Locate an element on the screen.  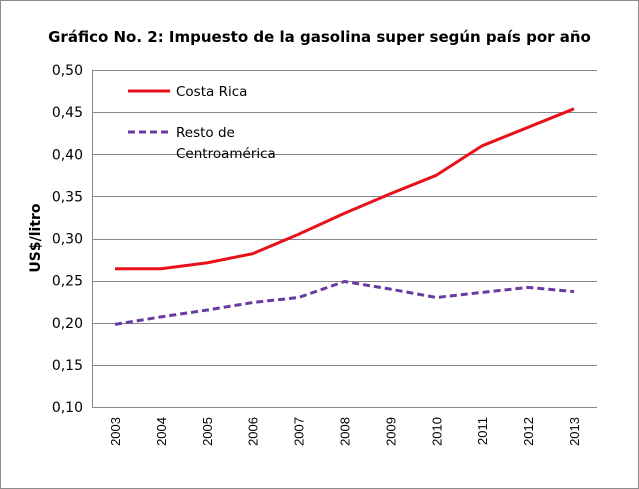
x-tick-label: 2010 is located at coordinates (436, 431).